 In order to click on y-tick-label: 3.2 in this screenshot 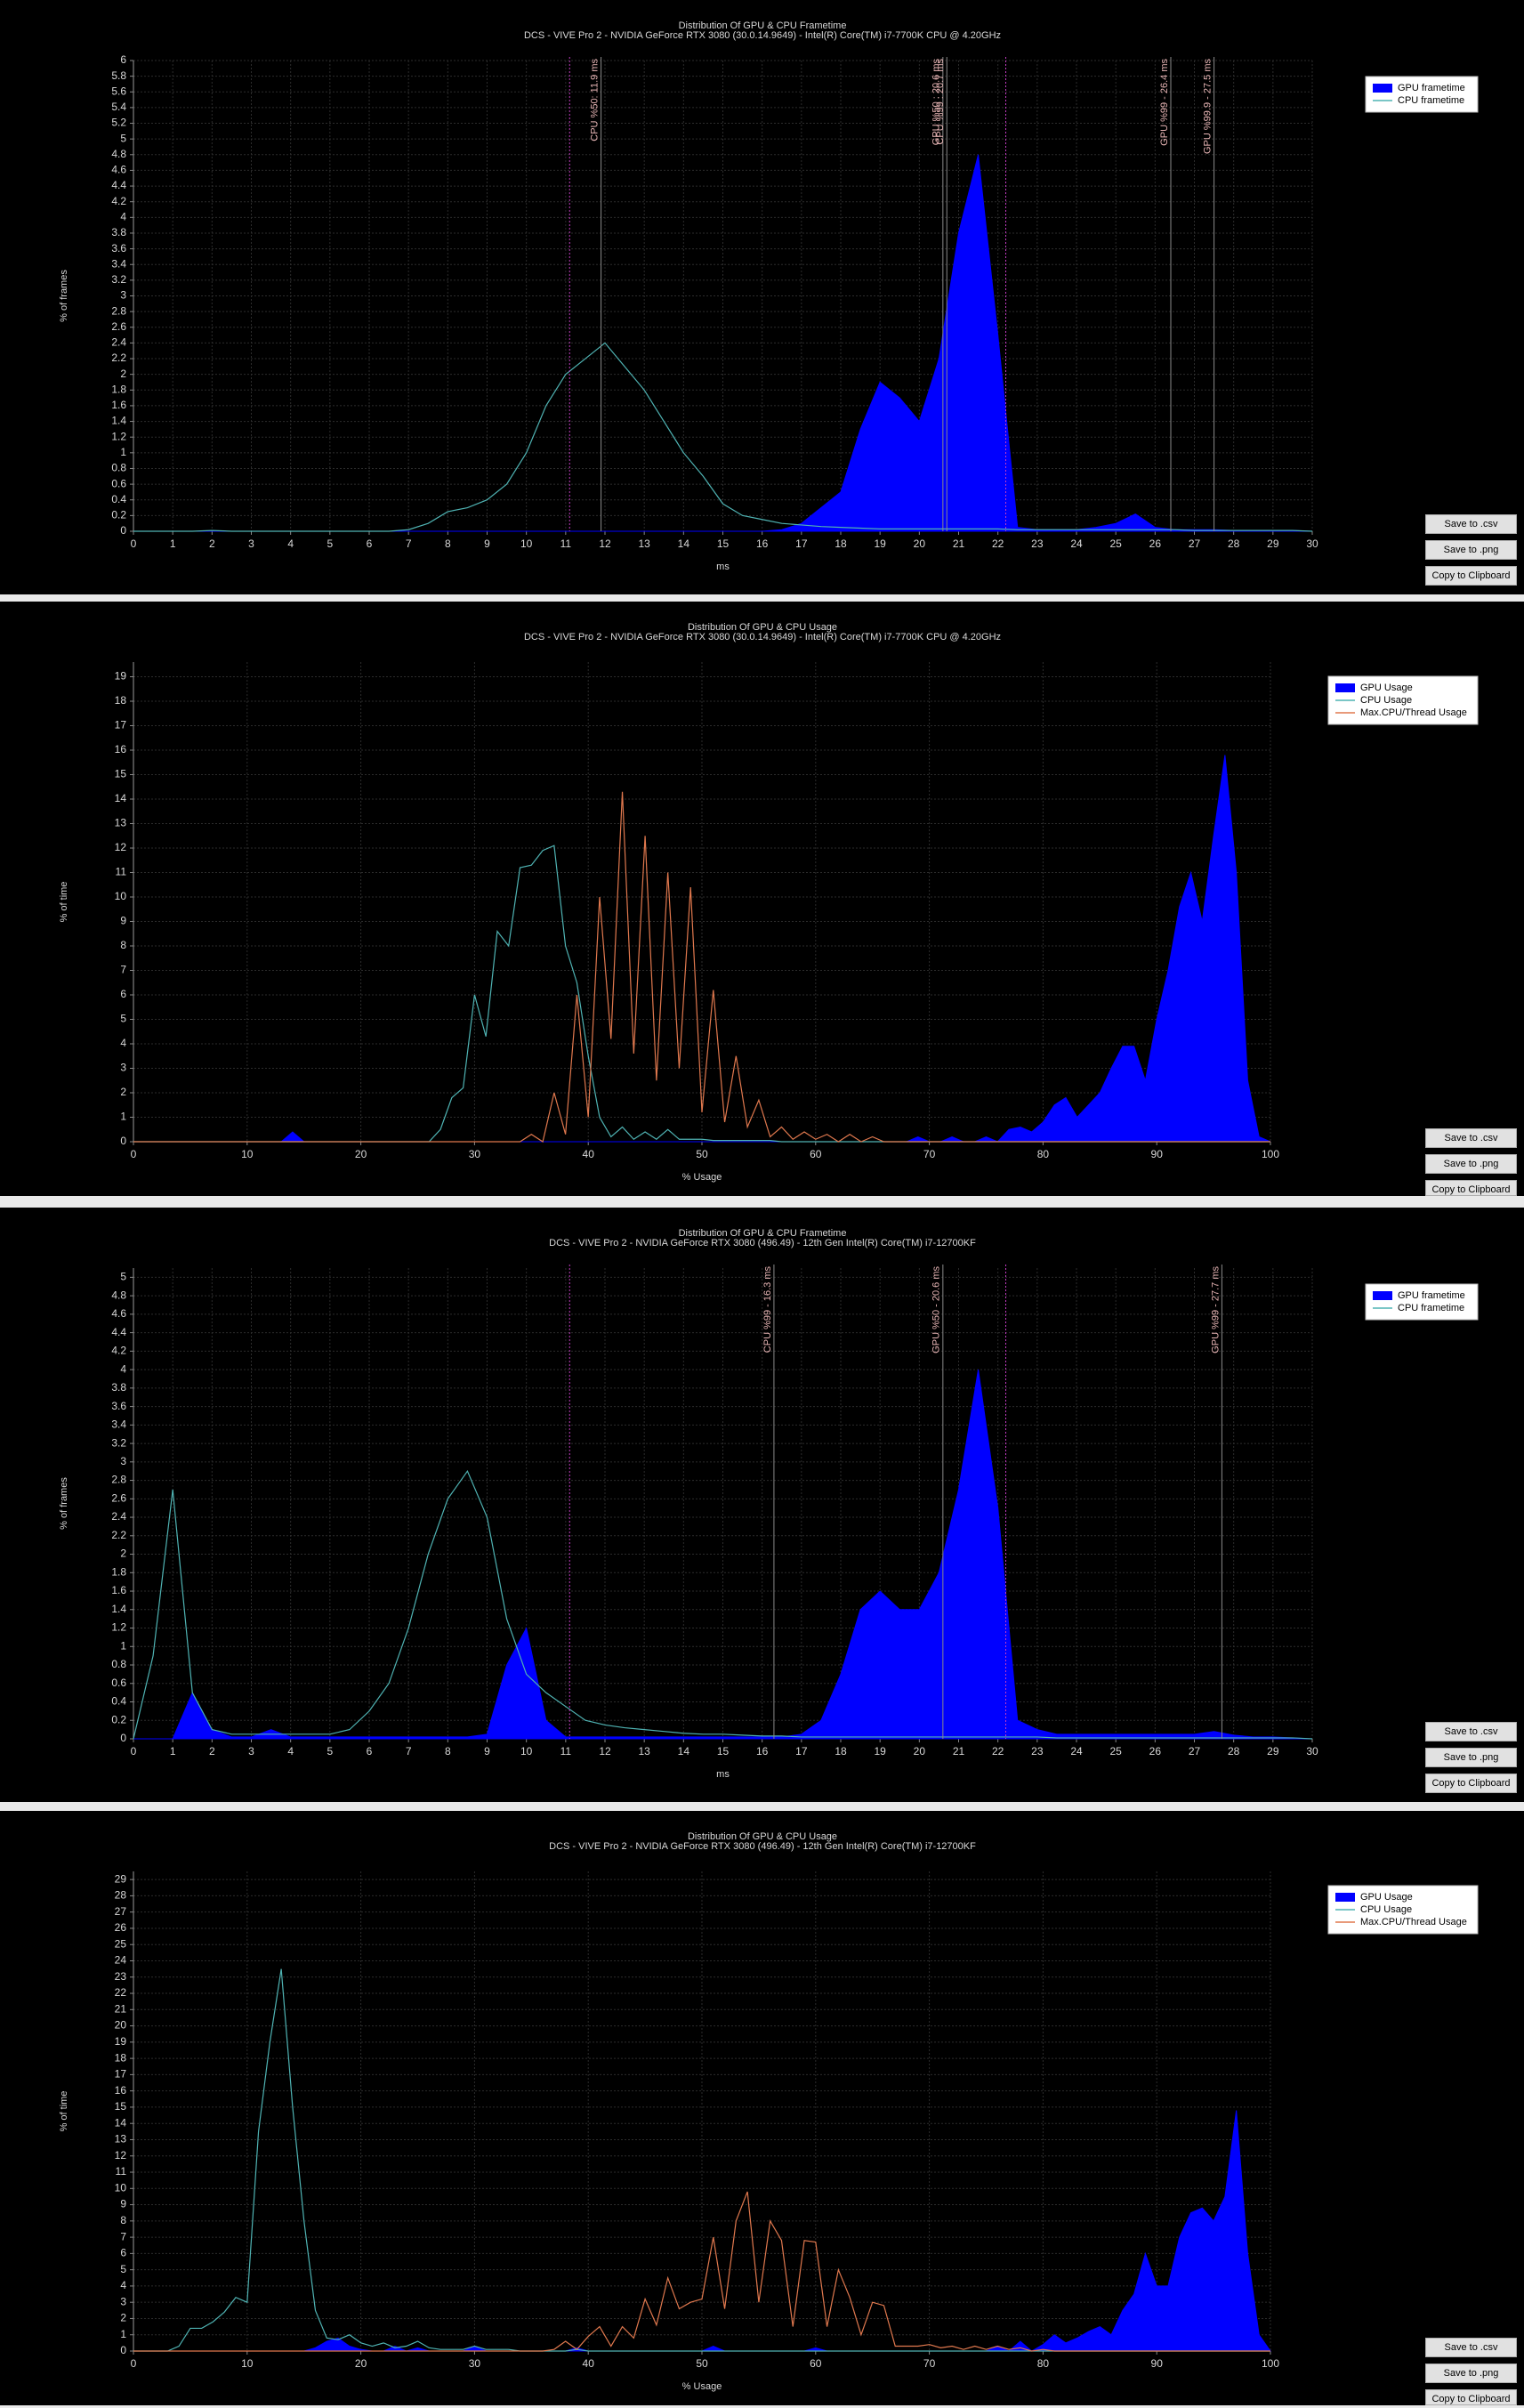, I will do `click(119, 1442)`.